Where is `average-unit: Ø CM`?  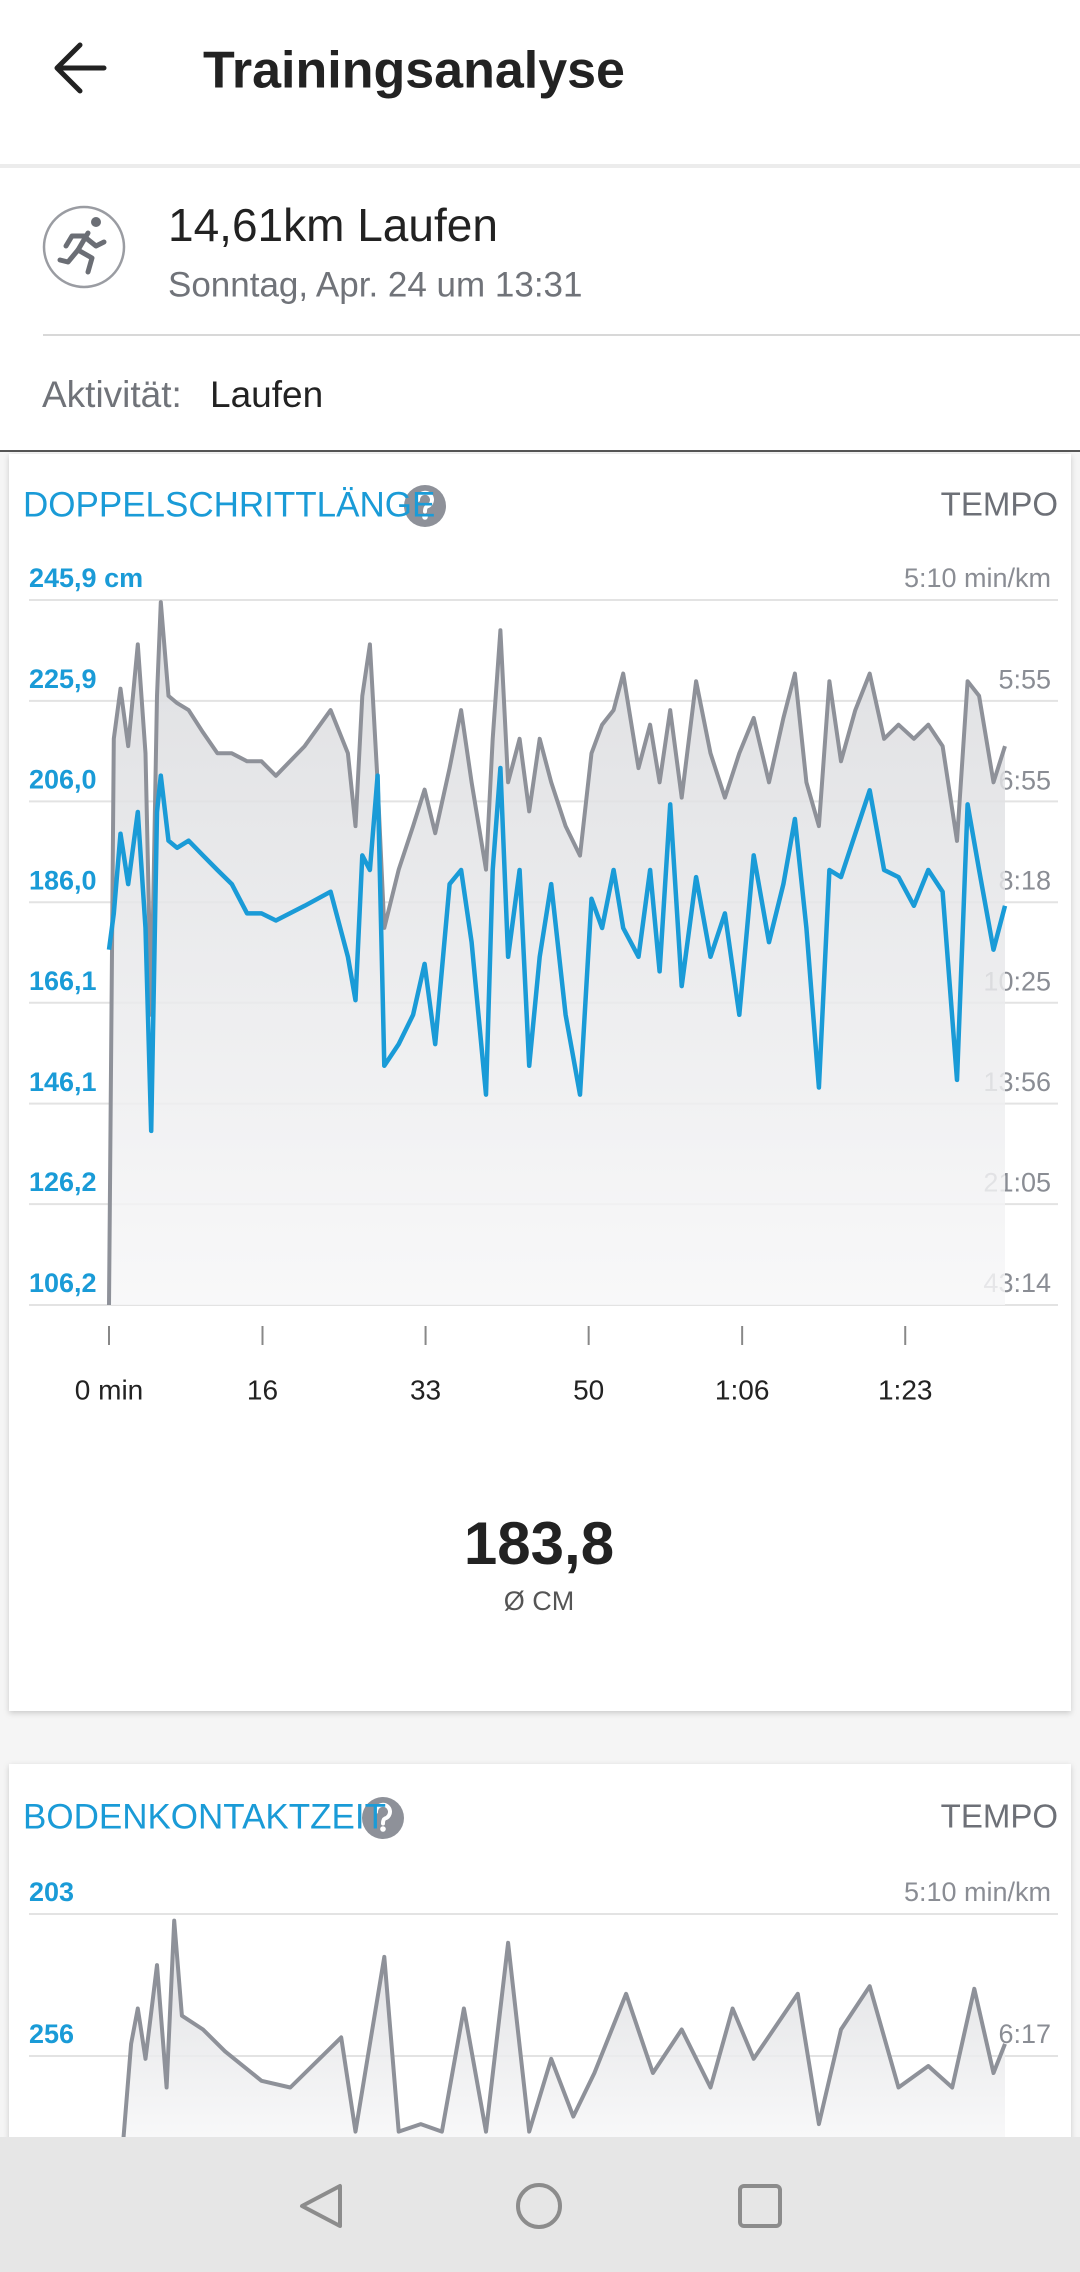
average-unit: Ø CM is located at coordinates (539, 1601).